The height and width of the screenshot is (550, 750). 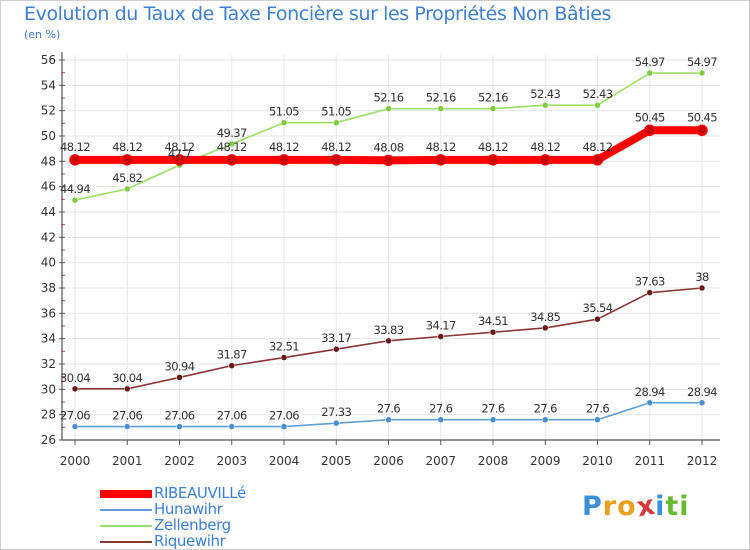 What do you see at coordinates (389, 147) in the screenshot?
I see `data-label-ribeauvill-: 48.08` at bounding box center [389, 147].